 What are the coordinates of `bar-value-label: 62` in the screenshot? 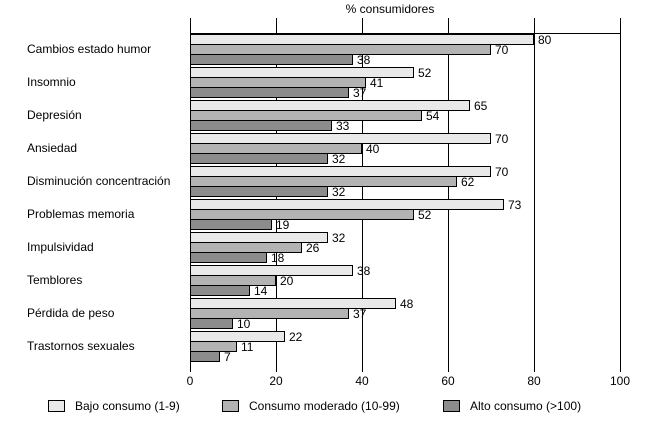 It's located at (468, 182).